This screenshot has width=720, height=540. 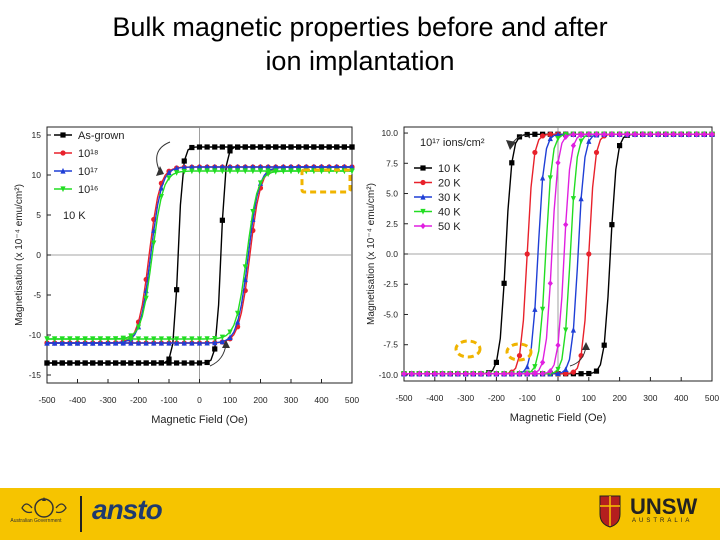 I want to click on chart1-y-tick-label: 5, so click(x=38, y=215).